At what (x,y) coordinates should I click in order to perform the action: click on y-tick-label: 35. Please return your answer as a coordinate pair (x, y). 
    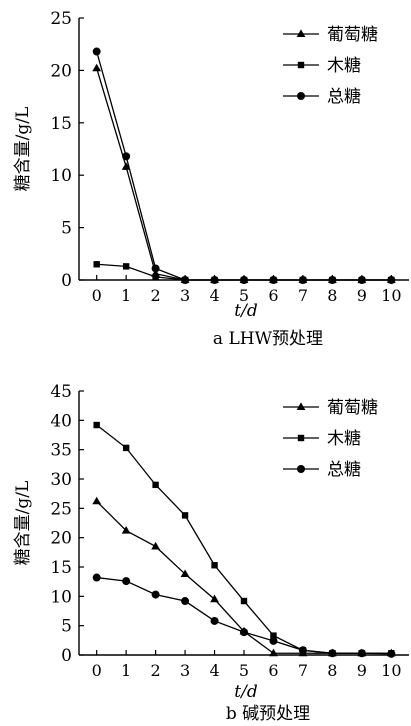
    Looking at the image, I should click on (61, 451).